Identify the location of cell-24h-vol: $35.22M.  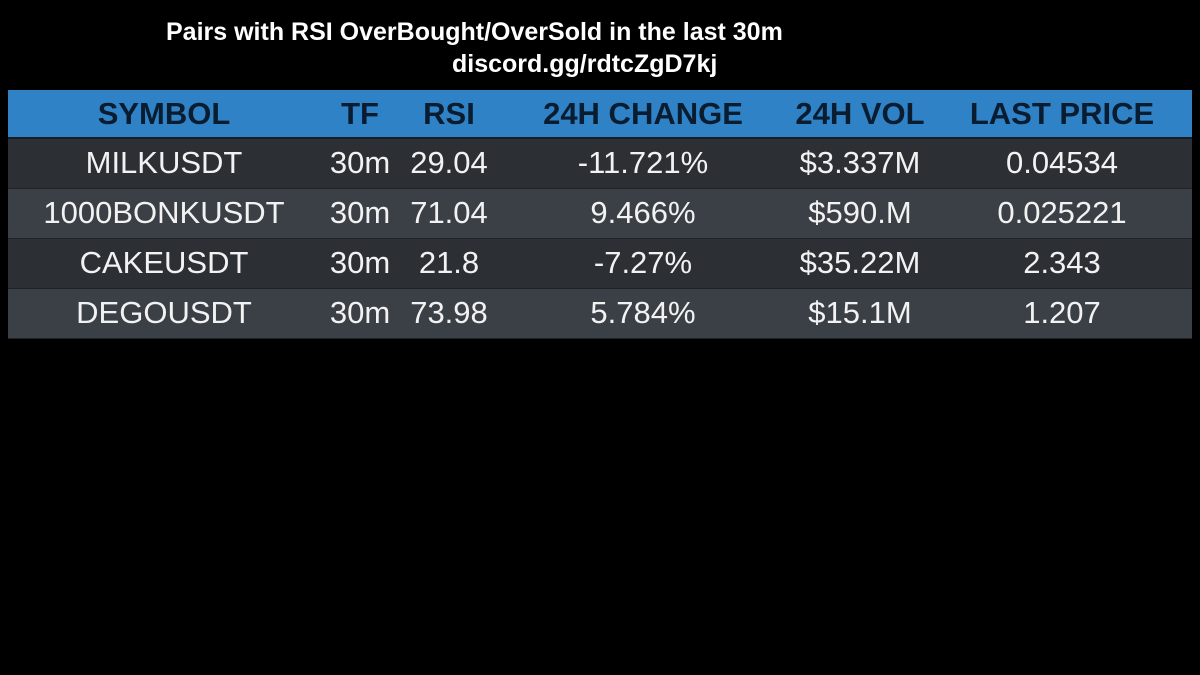
(860, 263).